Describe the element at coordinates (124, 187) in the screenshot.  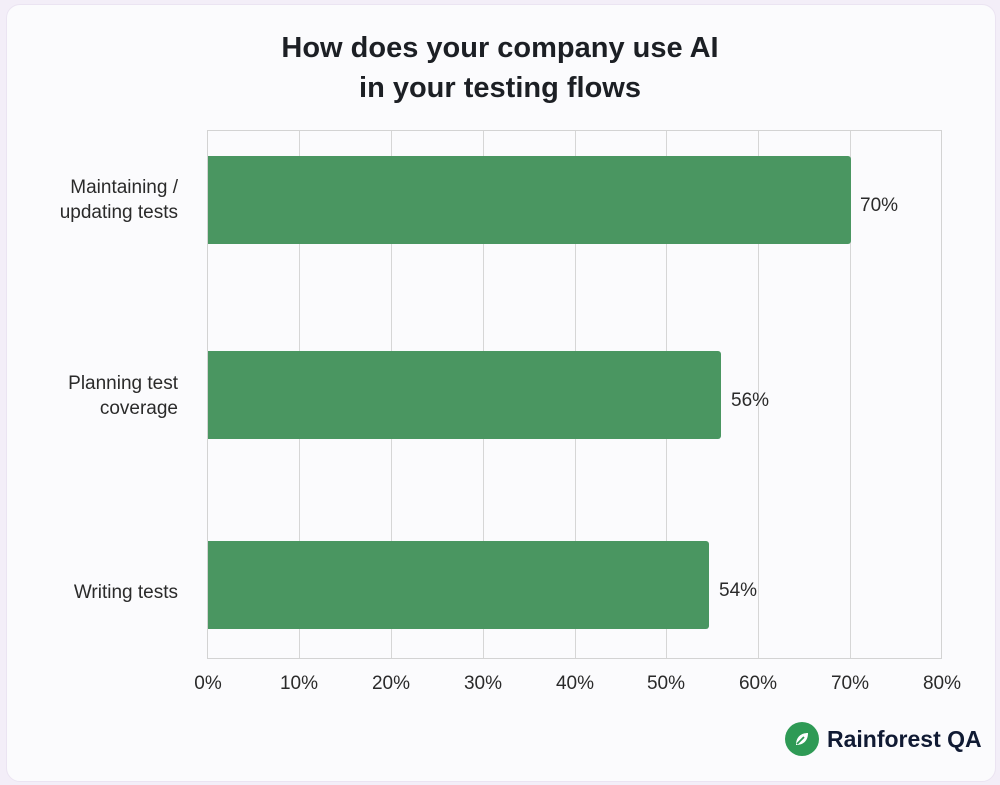
I see `category-label-line: Maintaining /` at that location.